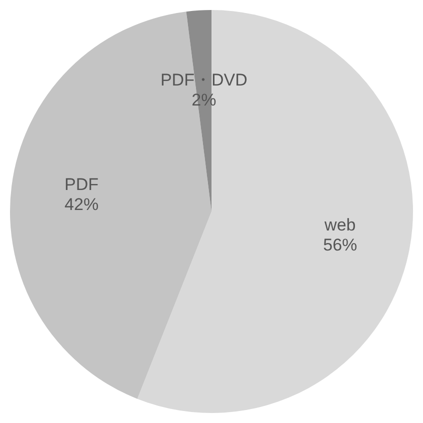 The width and height of the screenshot is (423, 423). What do you see at coordinates (340, 225) in the screenshot?
I see `slice-label: web` at bounding box center [340, 225].